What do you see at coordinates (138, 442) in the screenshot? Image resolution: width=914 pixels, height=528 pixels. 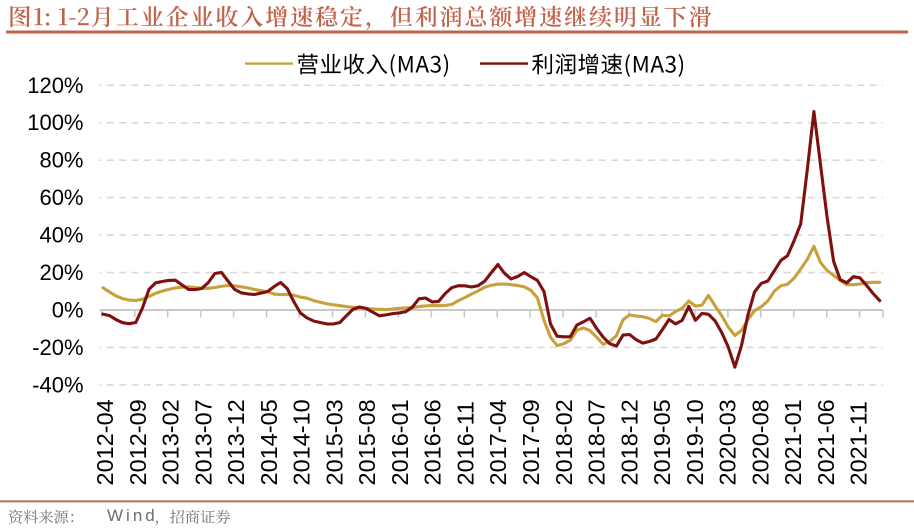 I see `svg-text: 2012-09` at bounding box center [138, 442].